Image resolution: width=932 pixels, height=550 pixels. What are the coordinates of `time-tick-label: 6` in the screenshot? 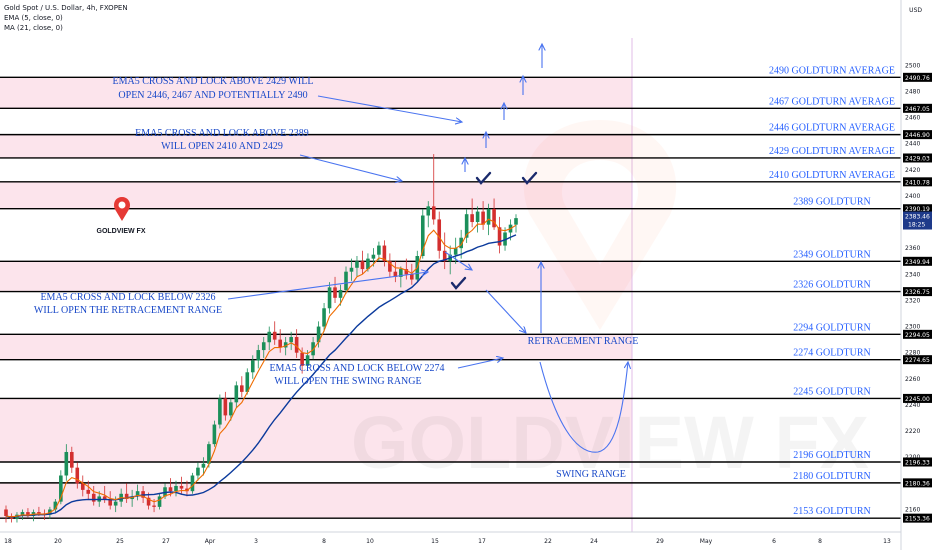 It's located at (774, 541).